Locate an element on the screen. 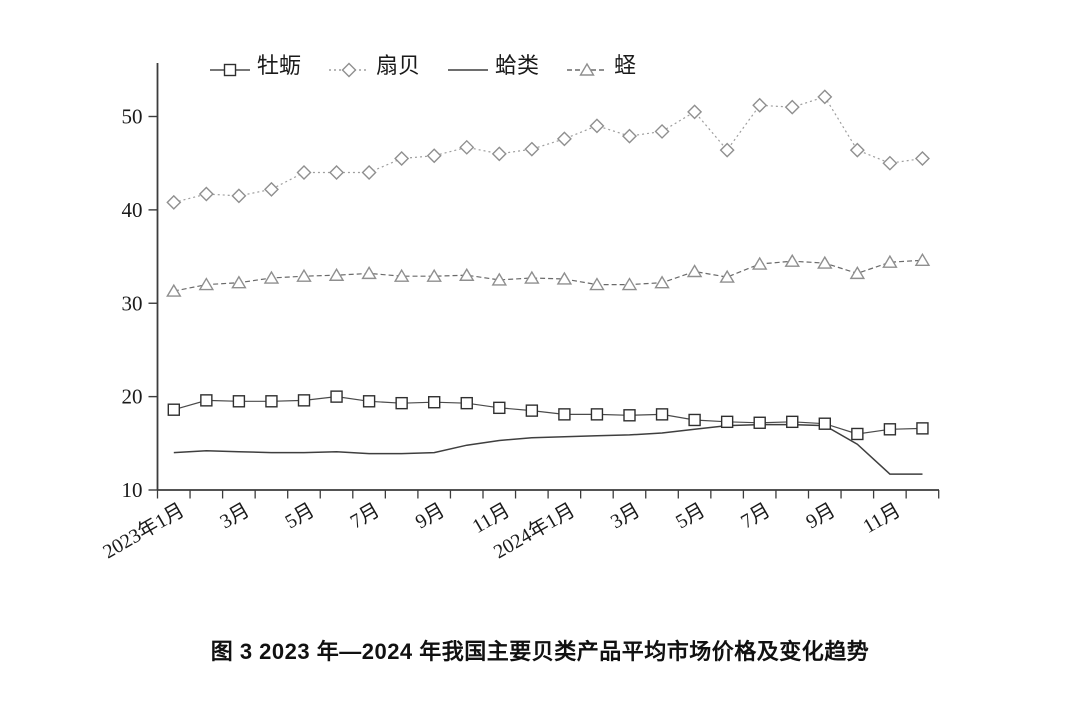 Image resolution: width=1080 pixels, height=703 pixels. legend-item-scallop: 扇贝 is located at coordinates (374, 66).